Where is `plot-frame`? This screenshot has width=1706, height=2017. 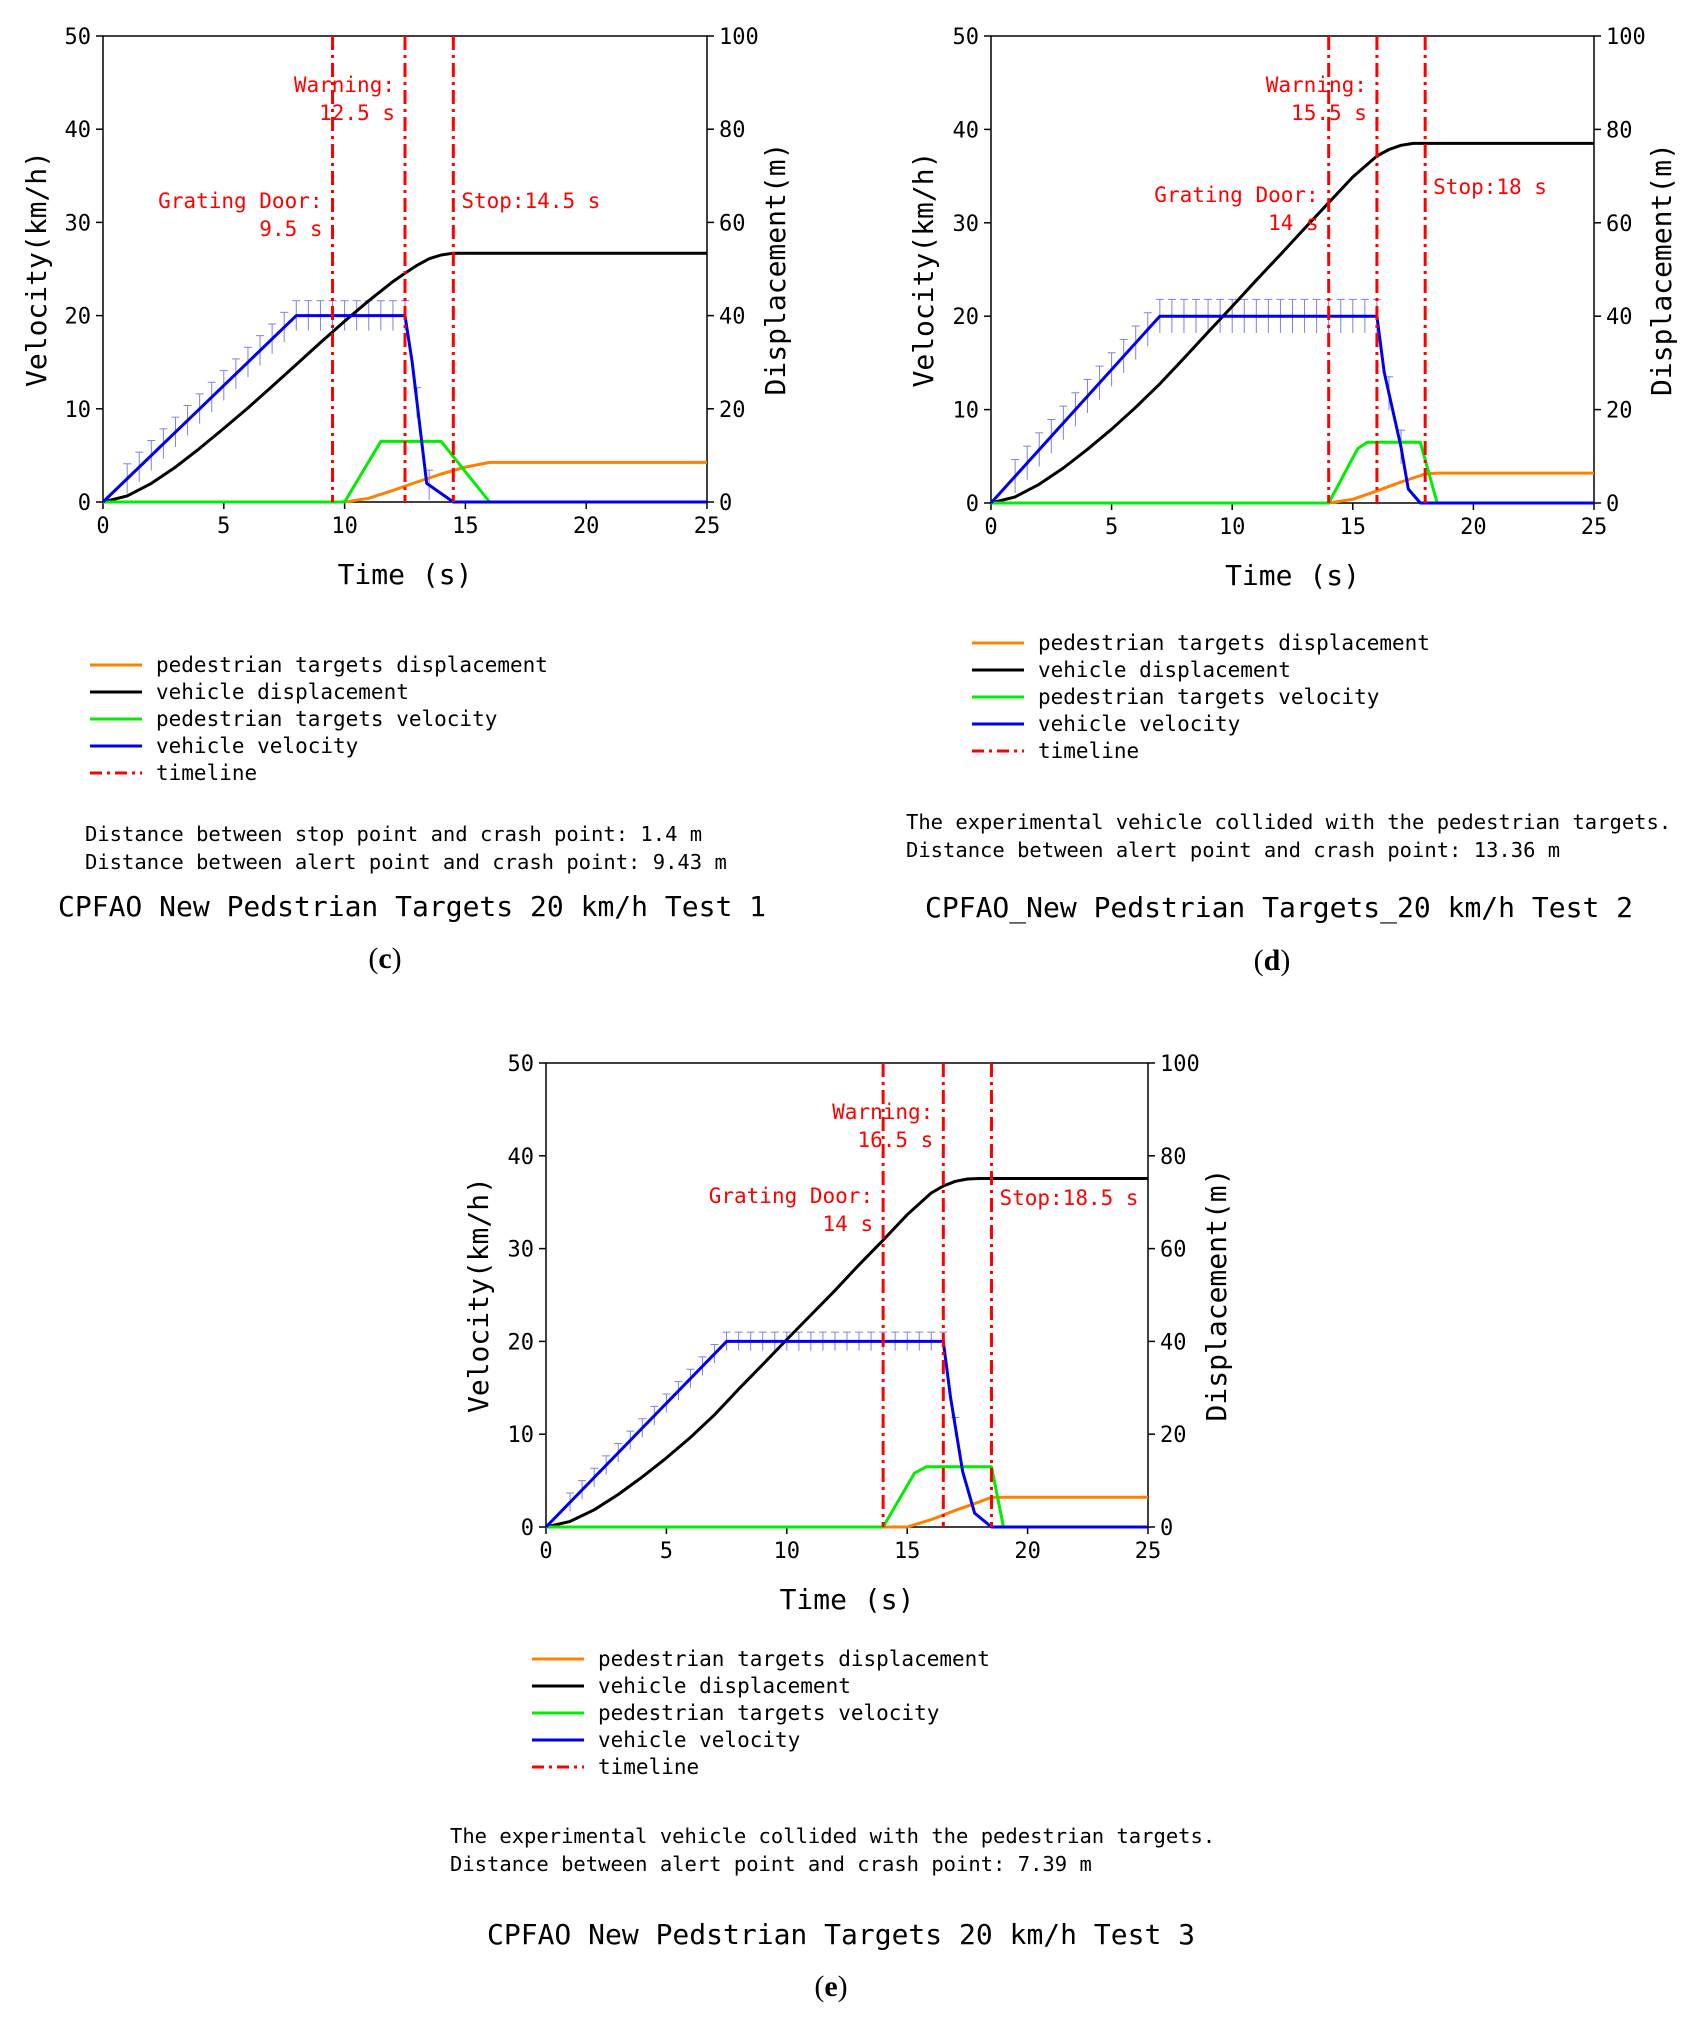
plot-frame is located at coordinates (847, 1295).